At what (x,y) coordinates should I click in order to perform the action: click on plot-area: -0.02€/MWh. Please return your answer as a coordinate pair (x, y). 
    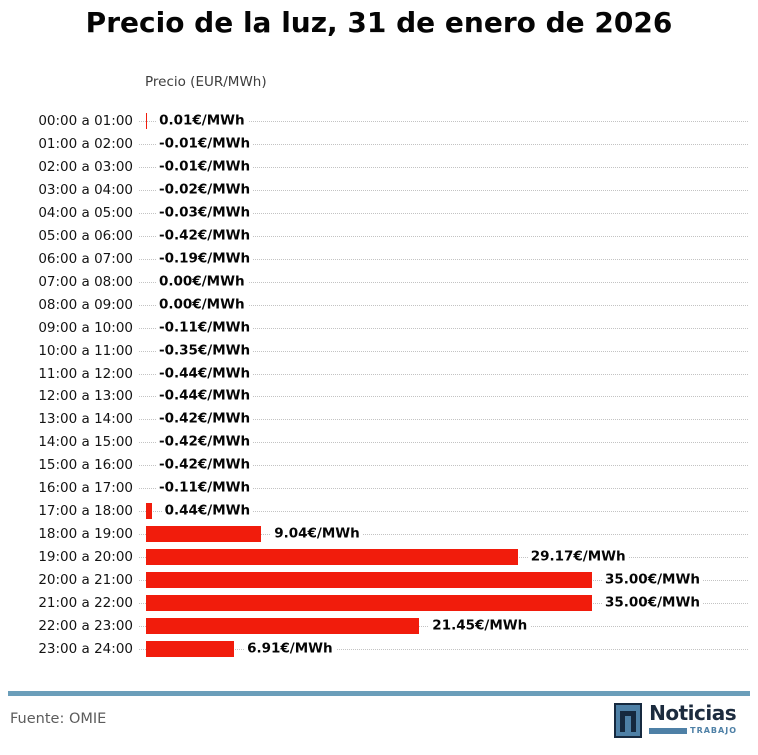
    Looking at the image, I should click on (443, 190).